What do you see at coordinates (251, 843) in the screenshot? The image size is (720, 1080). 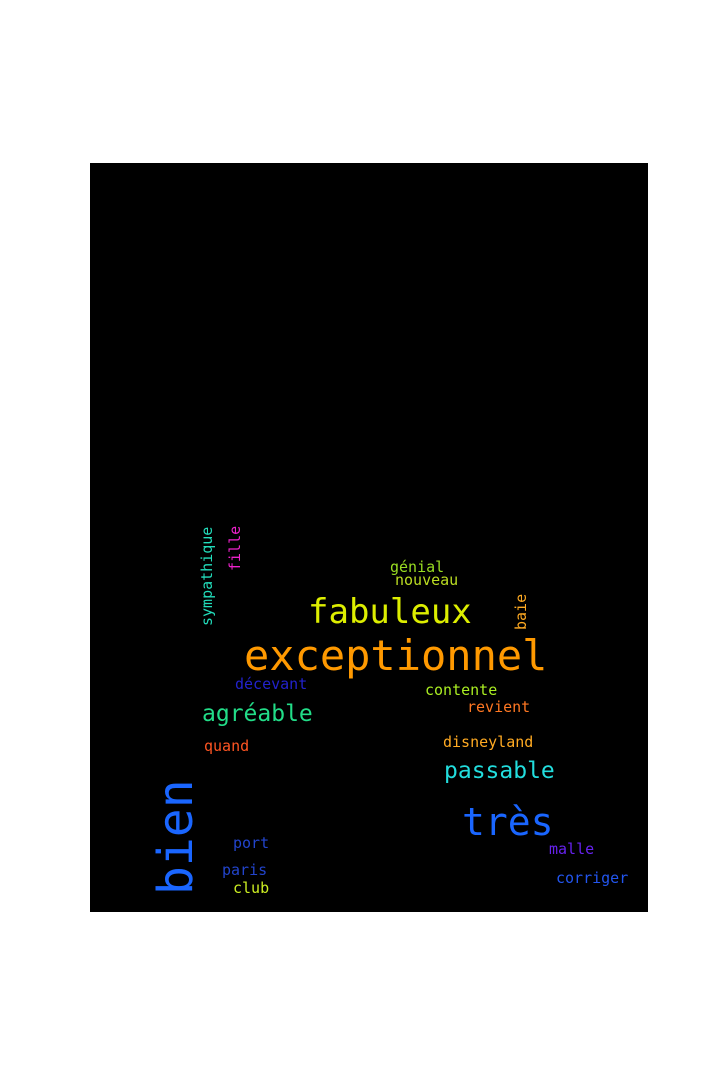 I see `word-port: port` at bounding box center [251, 843].